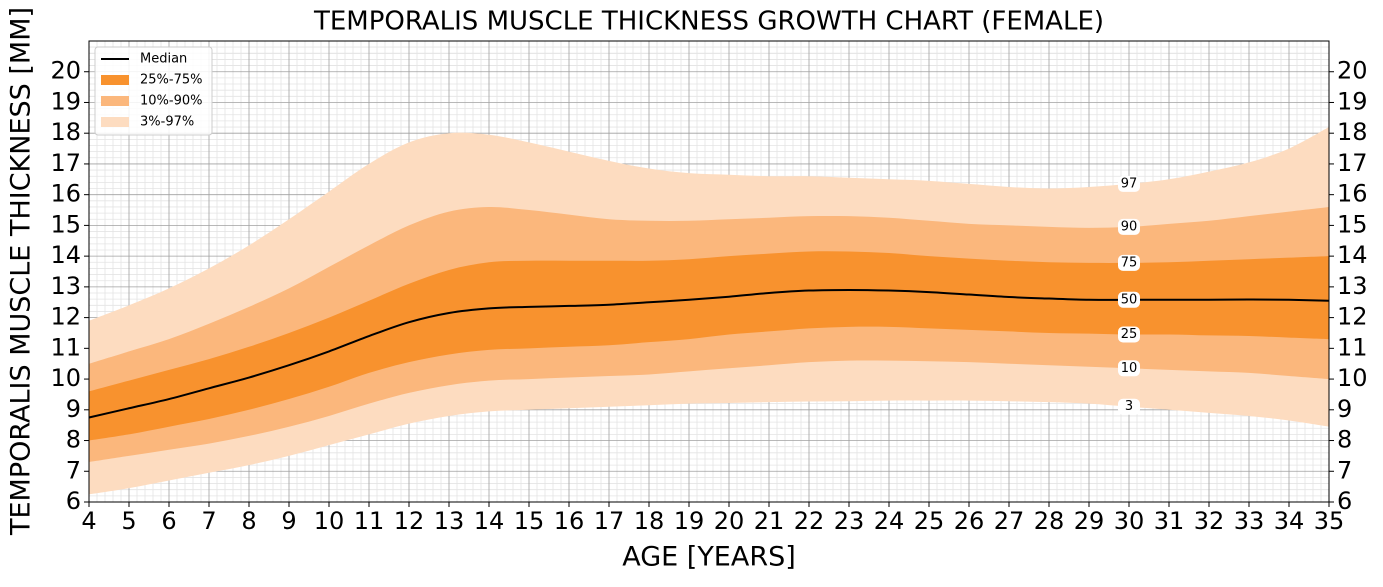 The width and height of the screenshot is (1383, 587). I want to click on y-tick-label: 16, so click(65, 194).